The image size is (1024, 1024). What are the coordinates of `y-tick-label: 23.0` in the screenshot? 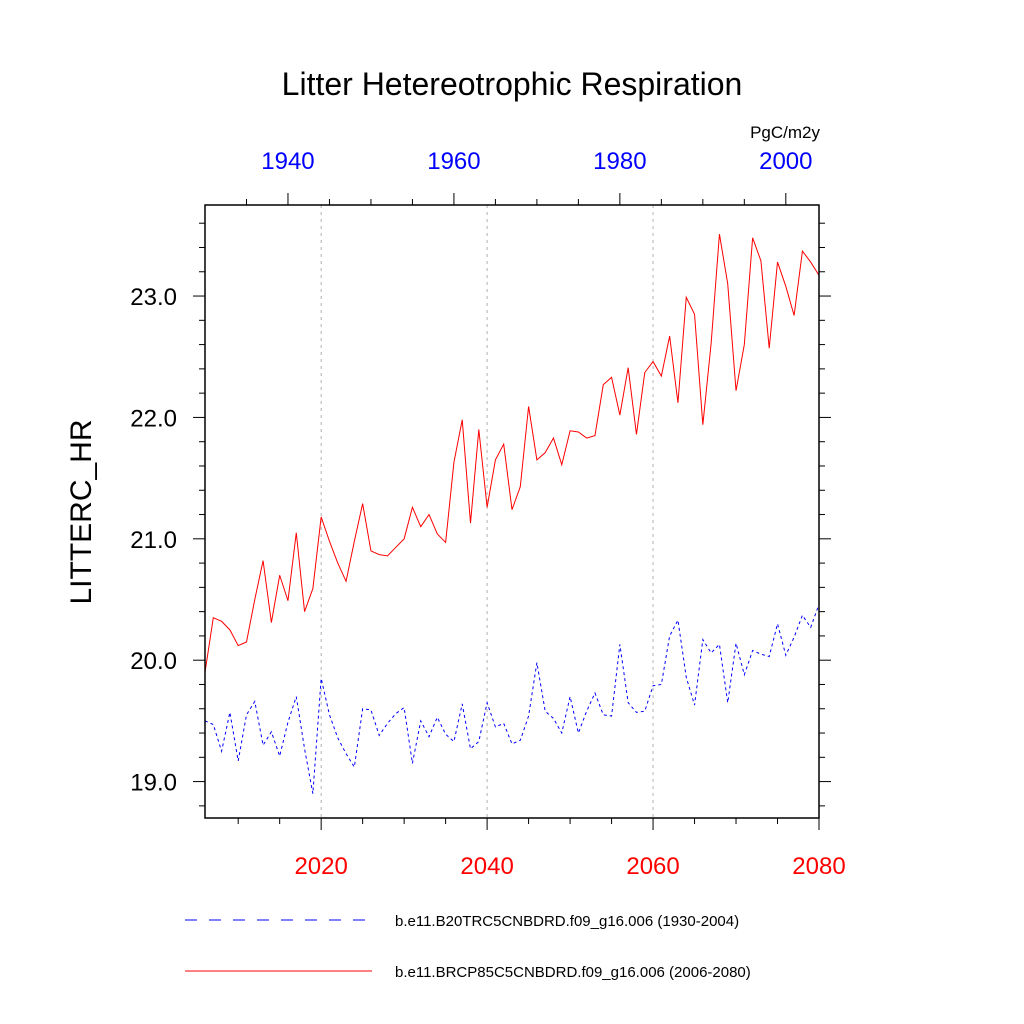 It's located at (153, 297).